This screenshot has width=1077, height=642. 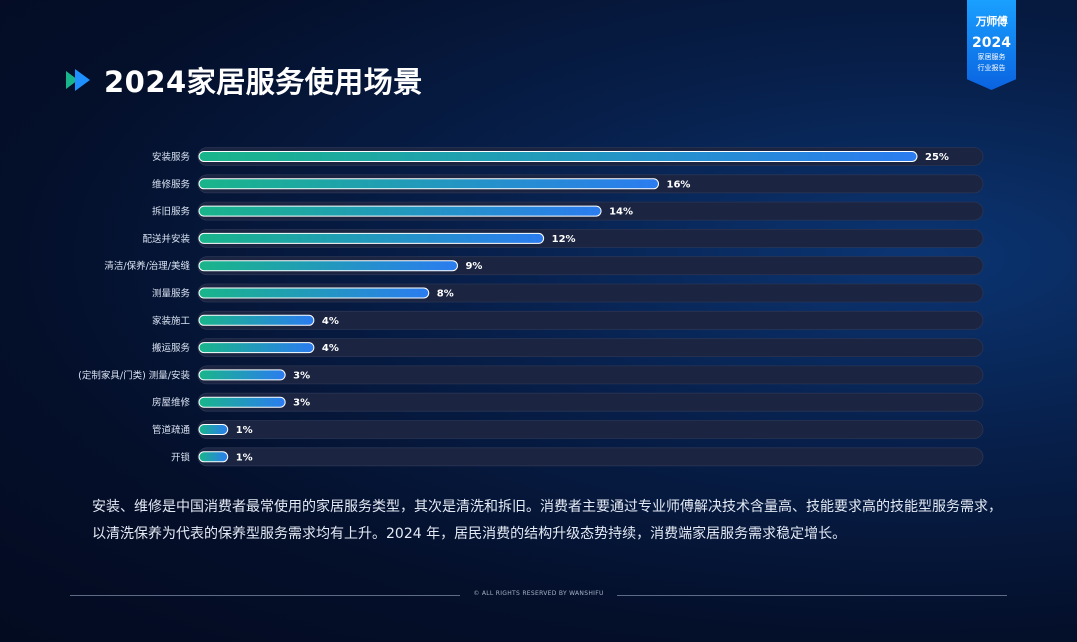 What do you see at coordinates (171, 157) in the screenshot?
I see `category-label: 安装服务` at bounding box center [171, 157].